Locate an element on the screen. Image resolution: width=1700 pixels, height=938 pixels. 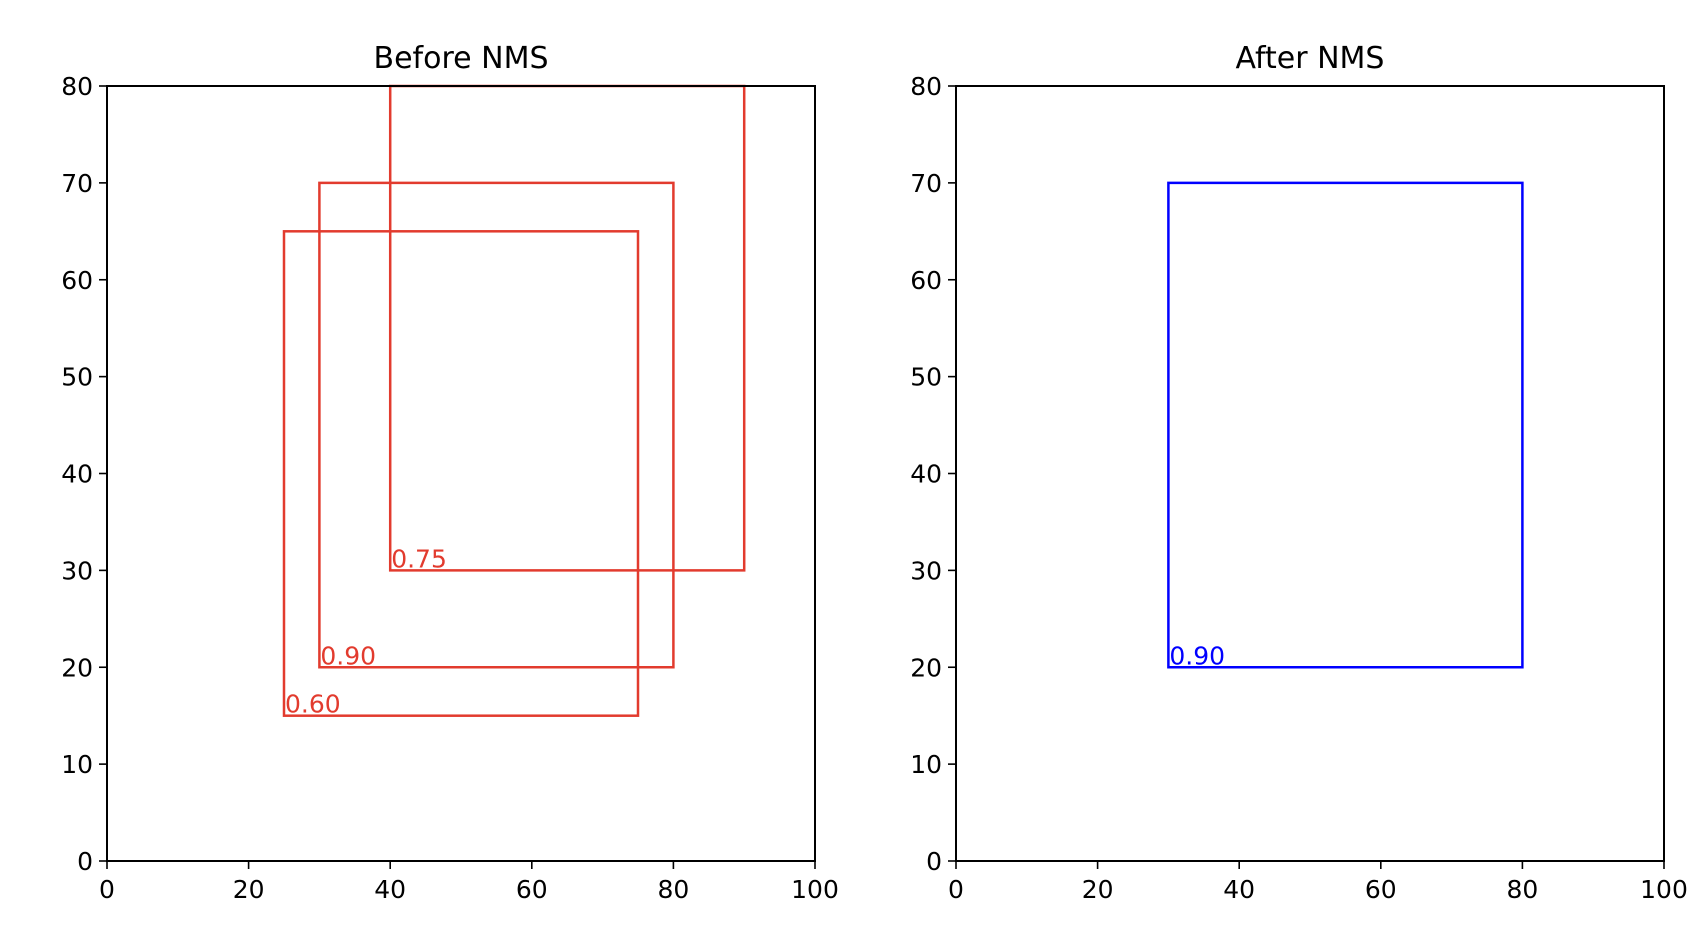
panel-title: After NMS is located at coordinates (1310, 58).